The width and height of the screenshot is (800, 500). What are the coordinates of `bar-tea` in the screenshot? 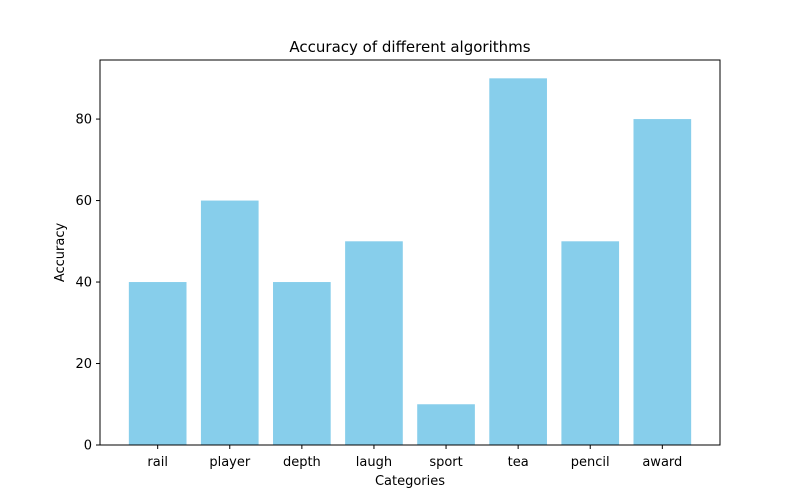 It's located at (518, 261).